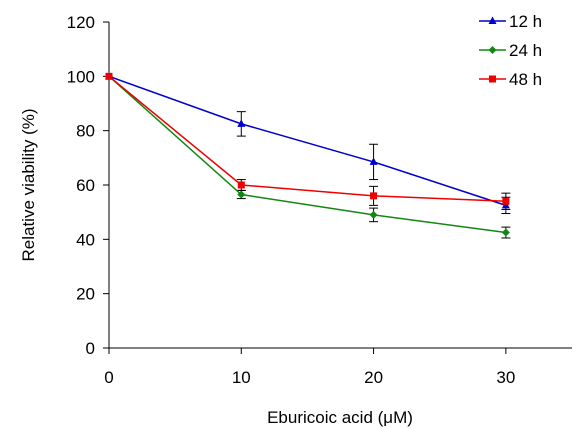  What do you see at coordinates (81, 22) in the screenshot?
I see `y-tick-label: 120` at bounding box center [81, 22].